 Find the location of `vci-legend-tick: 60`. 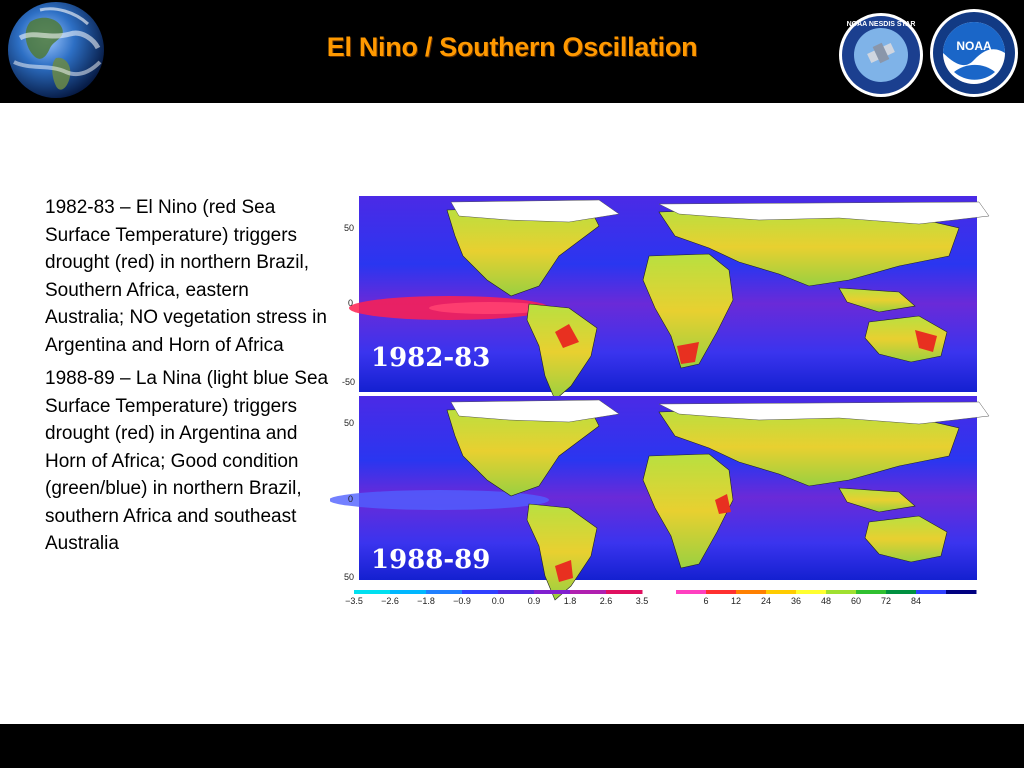

vci-legend-tick: 60 is located at coordinates (856, 601).